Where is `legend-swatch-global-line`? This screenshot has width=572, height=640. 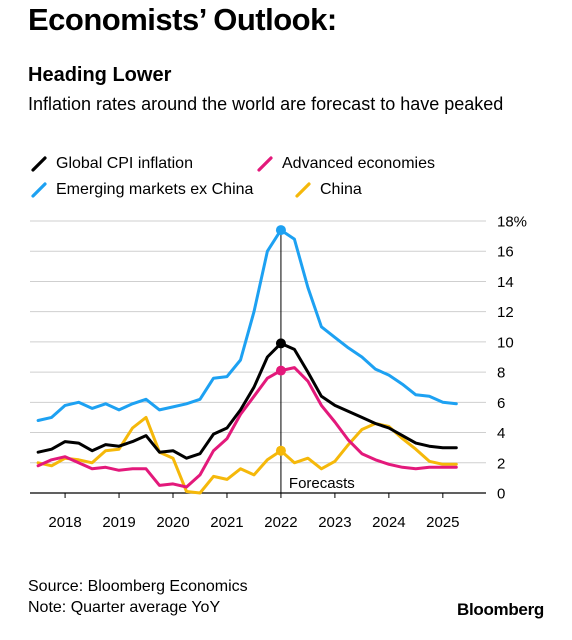 legend-swatch-global-line is located at coordinates (39, 164).